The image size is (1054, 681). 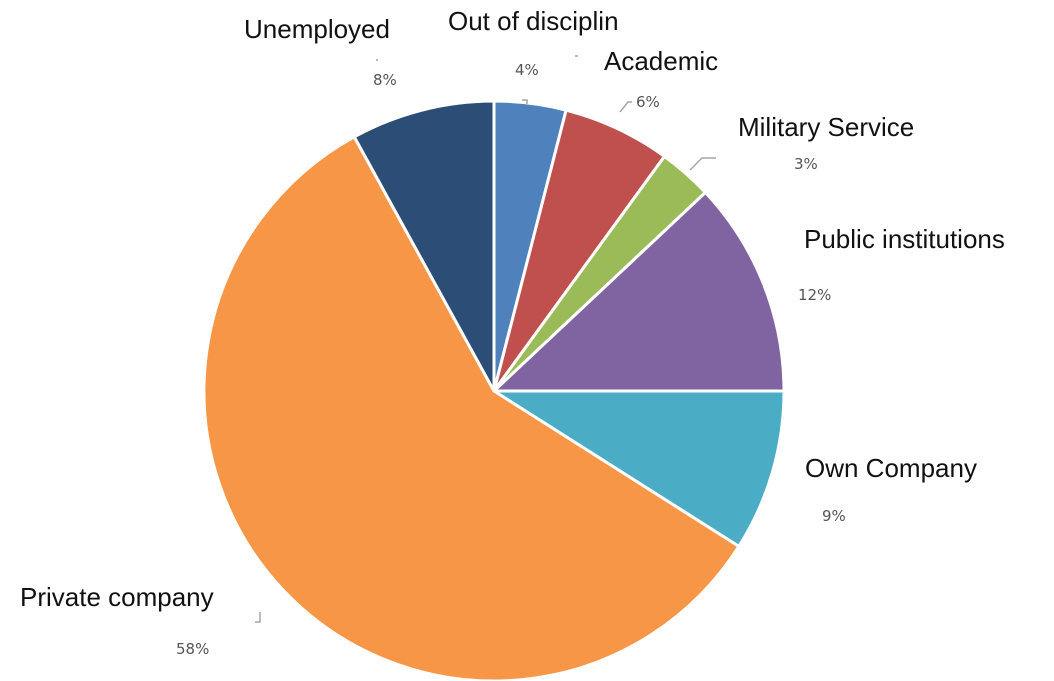 I want to click on label-out-of-disciplin: Out of disciplin, so click(x=533, y=21).